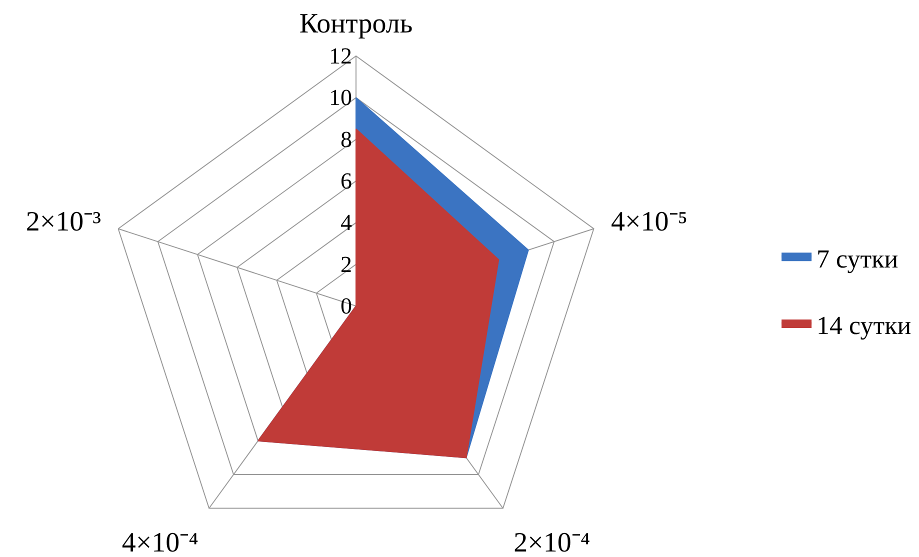 The image size is (919, 557). Describe the element at coordinates (340, 97) in the screenshot. I see `y-tick-label: 10` at that location.